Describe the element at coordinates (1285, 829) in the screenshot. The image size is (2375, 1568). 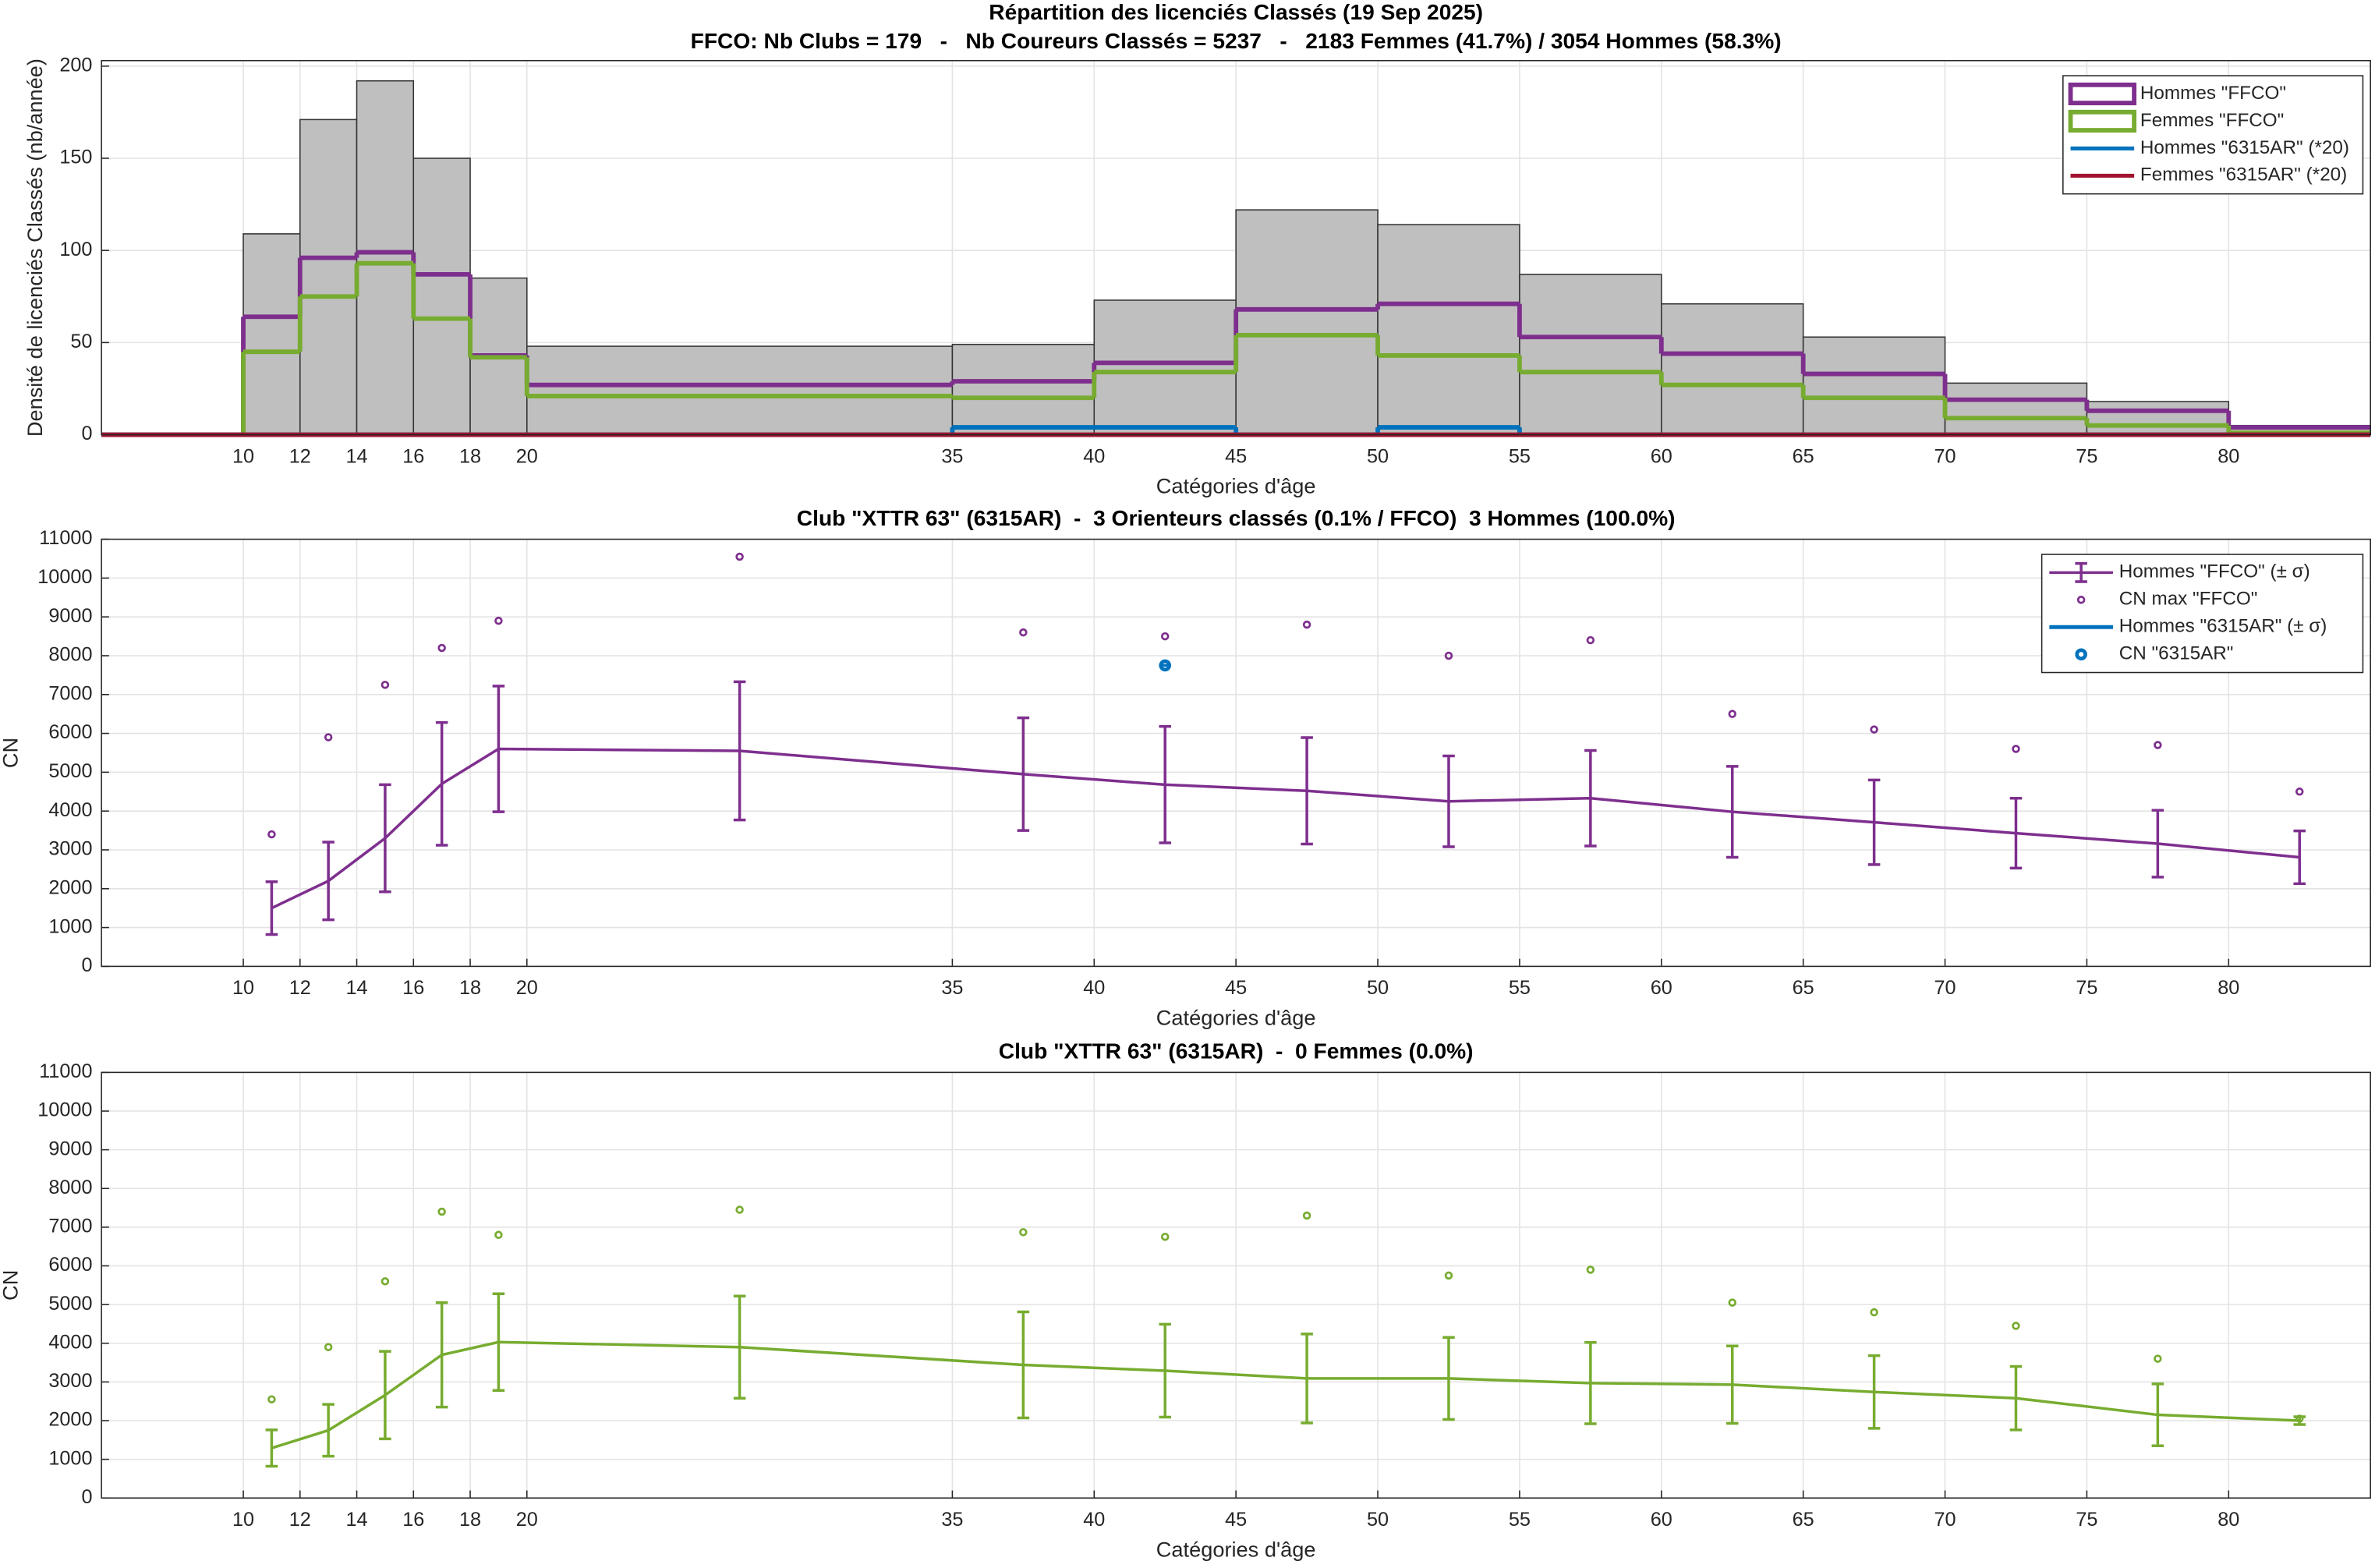
I see `line` at that location.